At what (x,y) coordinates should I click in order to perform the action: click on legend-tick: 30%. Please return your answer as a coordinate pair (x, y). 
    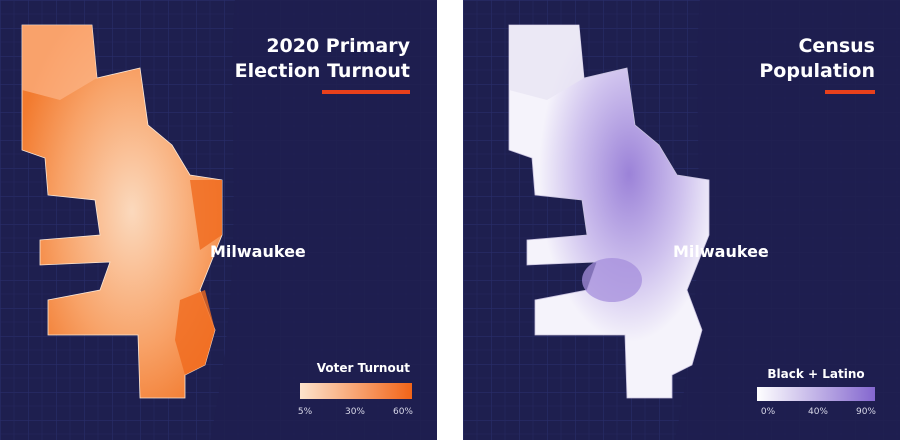
    Looking at the image, I should click on (355, 412).